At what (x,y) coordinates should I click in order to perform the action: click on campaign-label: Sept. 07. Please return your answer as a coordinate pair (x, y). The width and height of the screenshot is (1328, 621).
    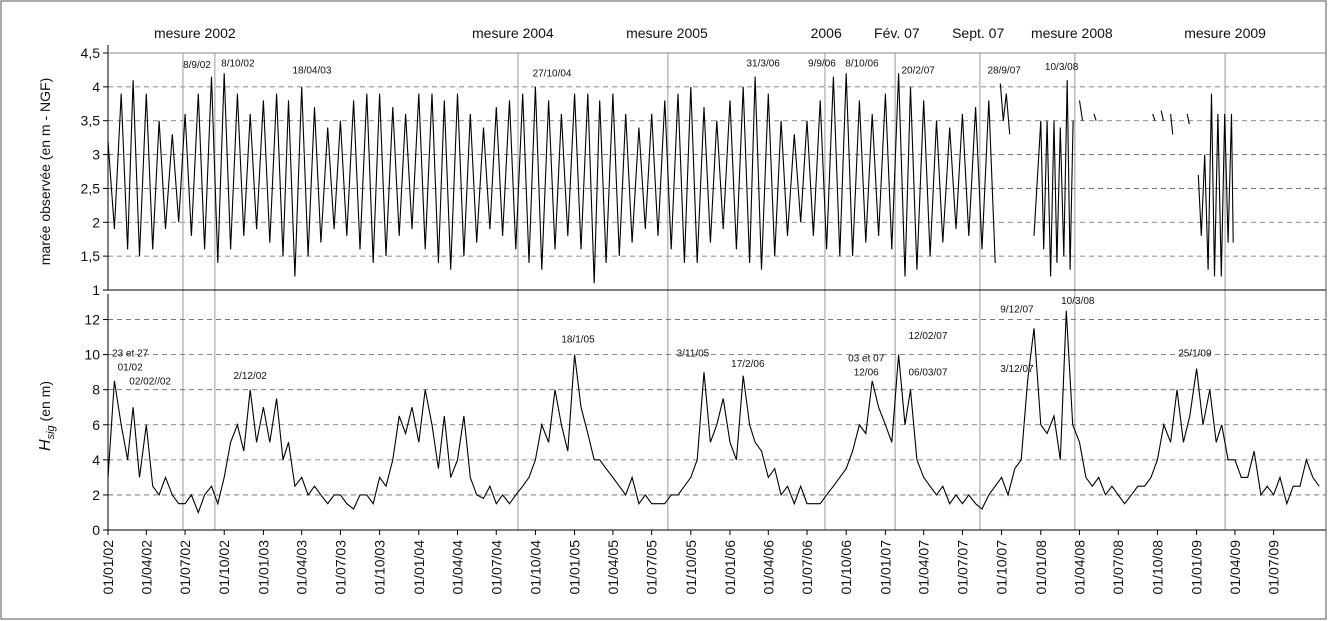
    Looking at the image, I should click on (978, 33).